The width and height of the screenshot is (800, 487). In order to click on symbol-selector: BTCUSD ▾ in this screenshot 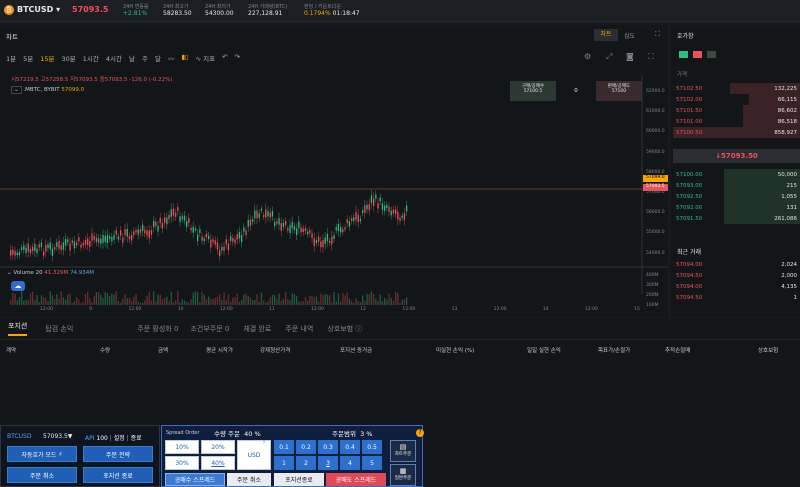, I will do `click(39, 9)`.